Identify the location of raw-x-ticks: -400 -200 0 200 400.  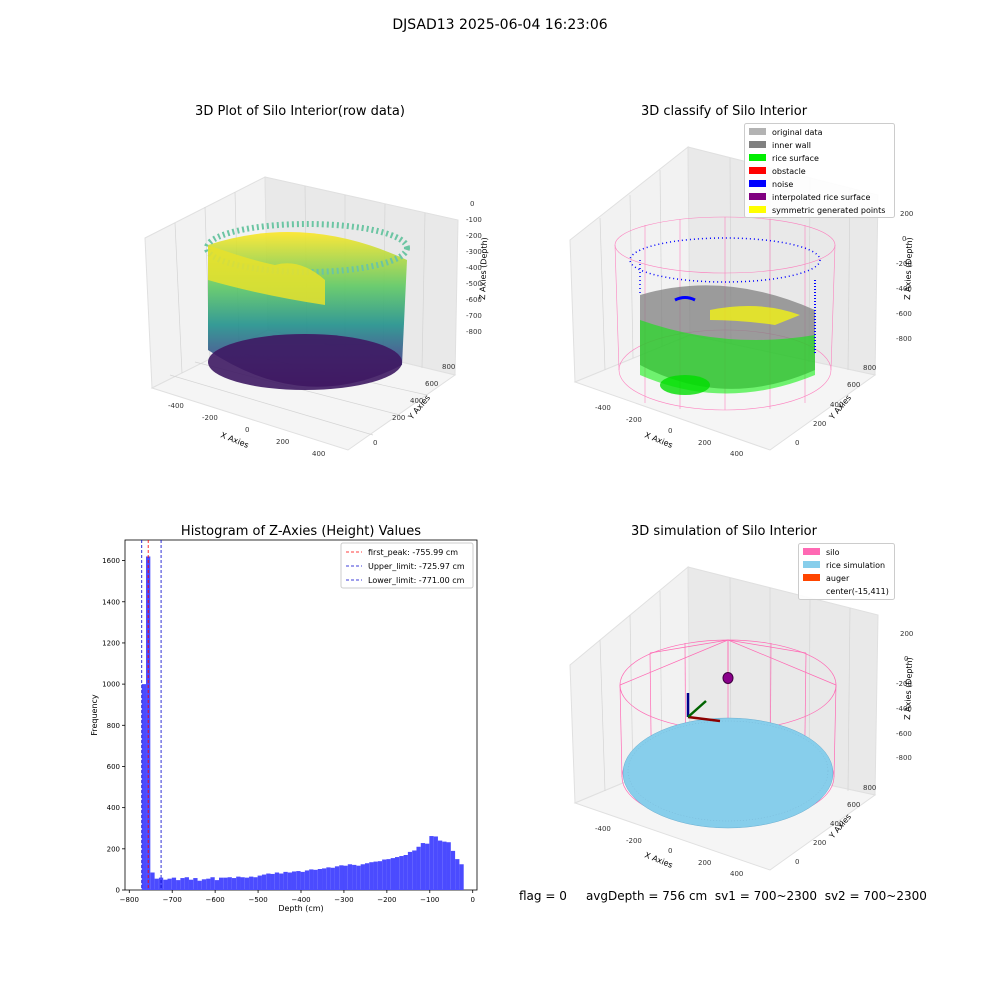
(246, 430).